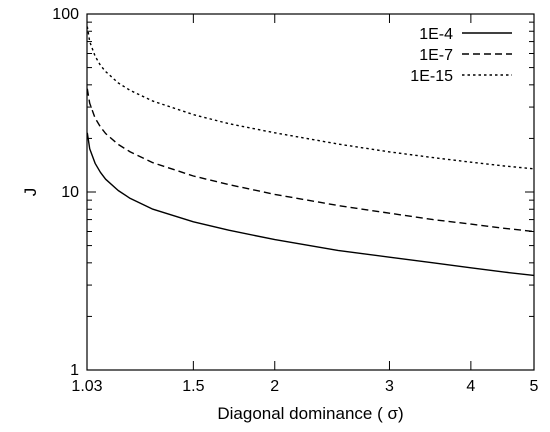  What do you see at coordinates (274, 386) in the screenshot?
I see `x-tick-label: 2` at bounding box center [274, 386].